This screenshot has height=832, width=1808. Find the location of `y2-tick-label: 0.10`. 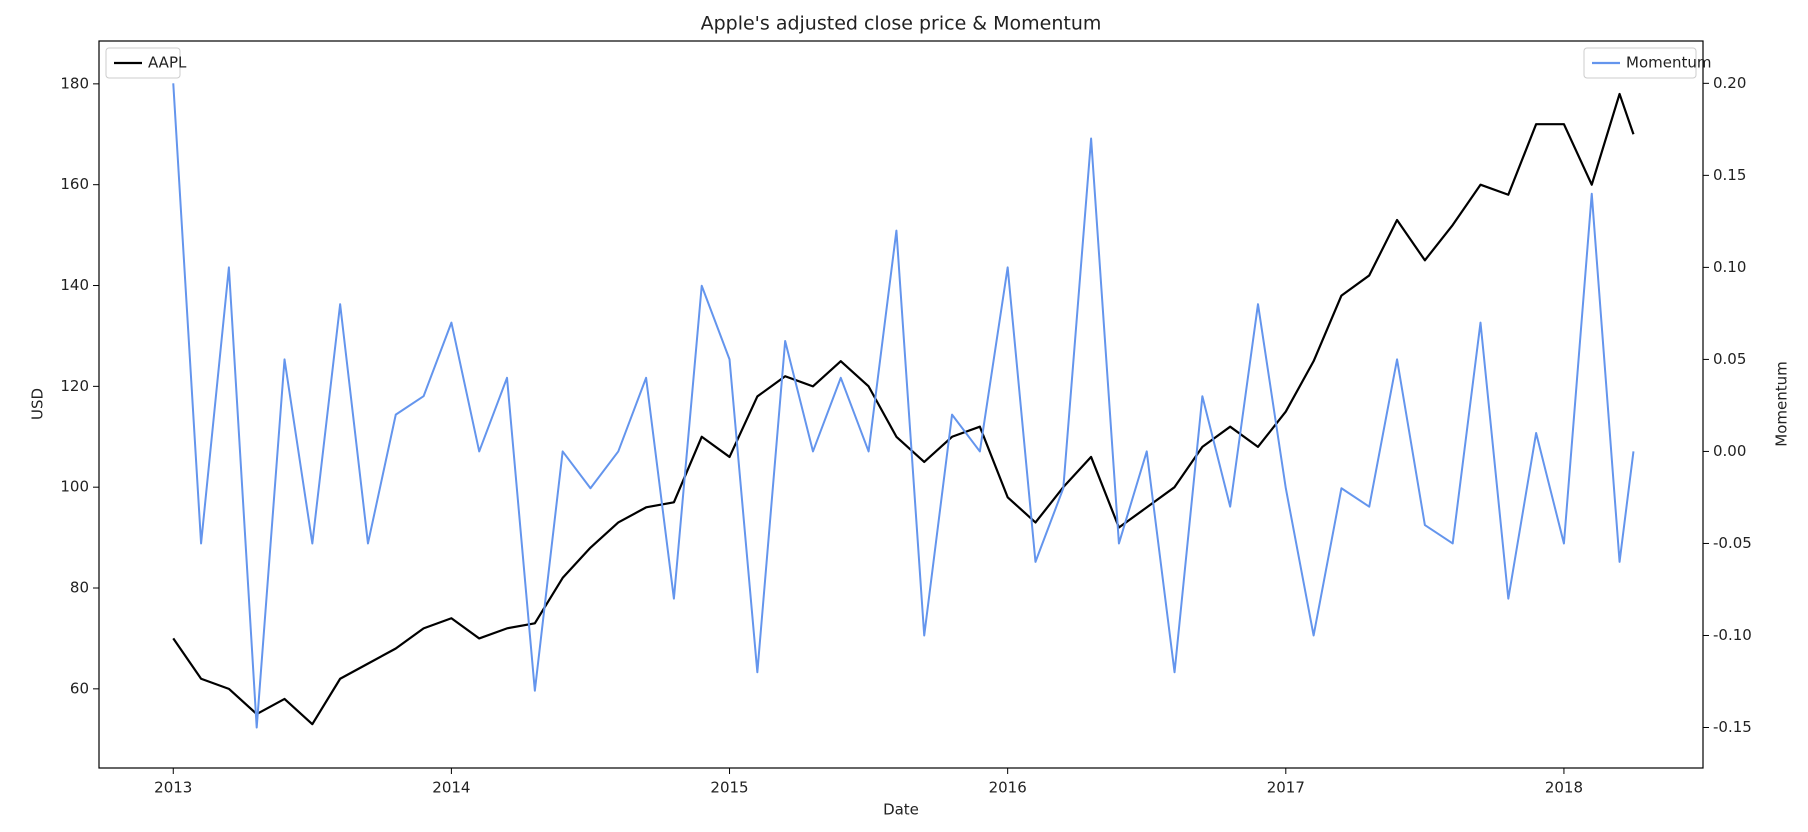

y2-tick-label: 0.10 is located at coordinates (1729, 267).